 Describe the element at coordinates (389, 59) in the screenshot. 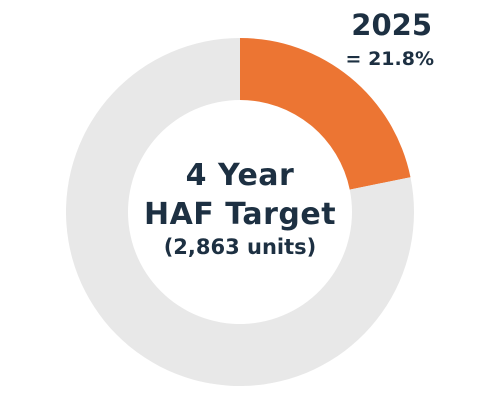

I see `slice-label-value: = 21.8%` at that location.